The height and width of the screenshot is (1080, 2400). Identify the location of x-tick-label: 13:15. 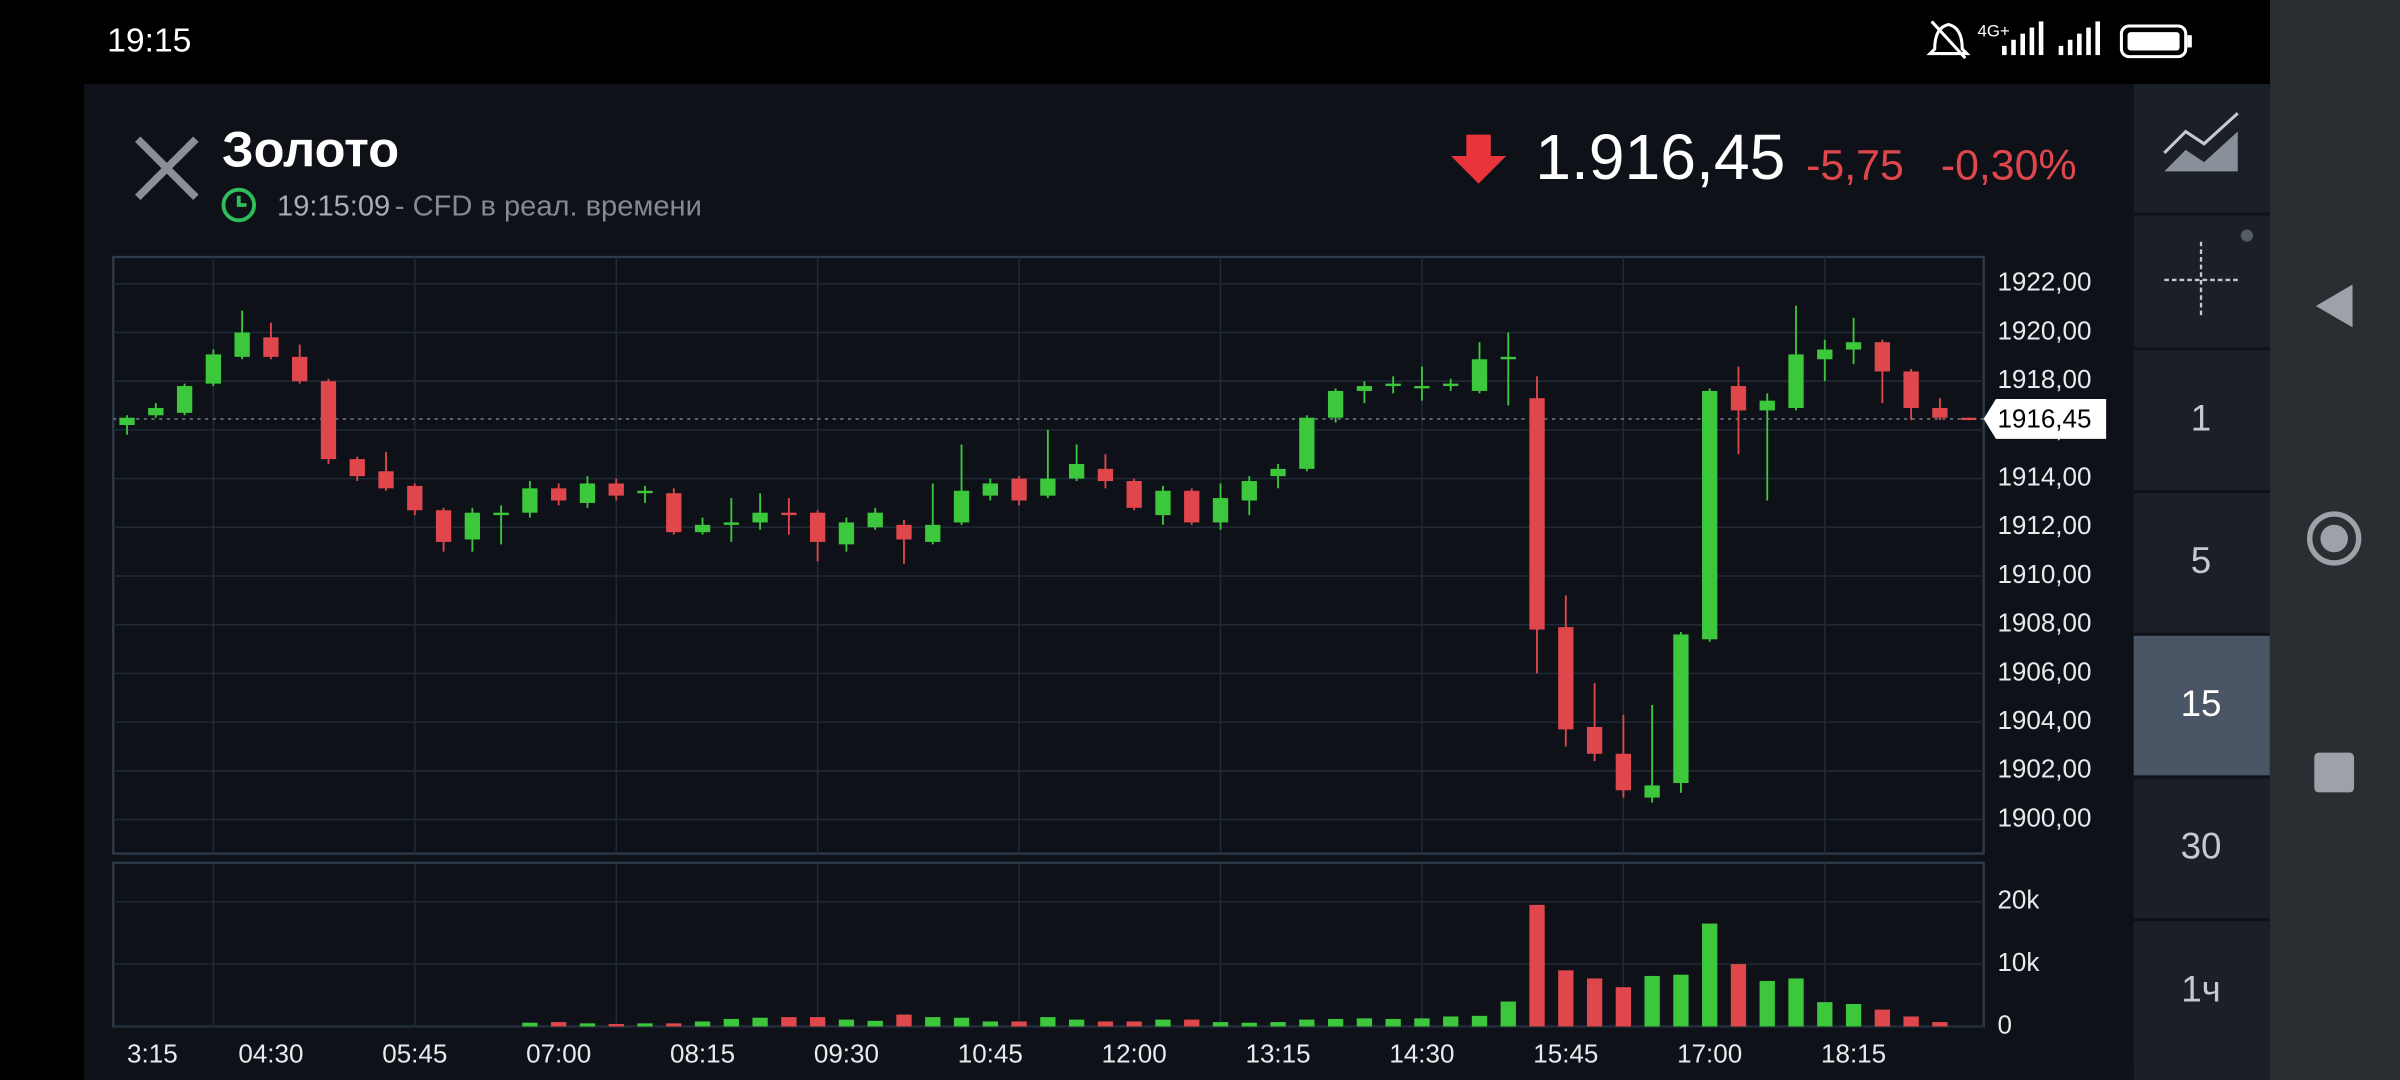
(1278, 1053).